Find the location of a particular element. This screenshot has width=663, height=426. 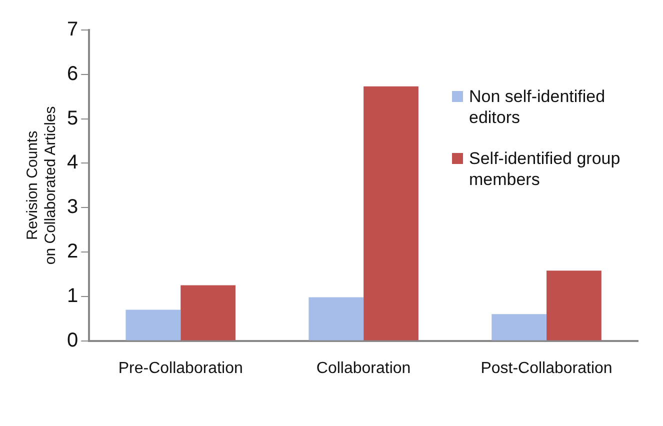

y-tick-label: 7 is located at coordinates (72, 29).